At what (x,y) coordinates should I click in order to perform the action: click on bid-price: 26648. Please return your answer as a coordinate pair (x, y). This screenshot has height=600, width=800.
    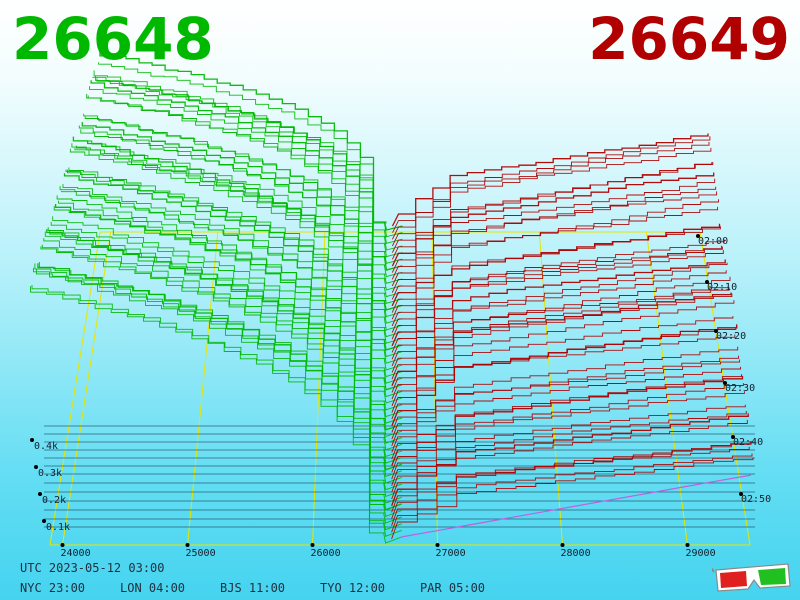
    Looking at the image, I should click on (113, 39).